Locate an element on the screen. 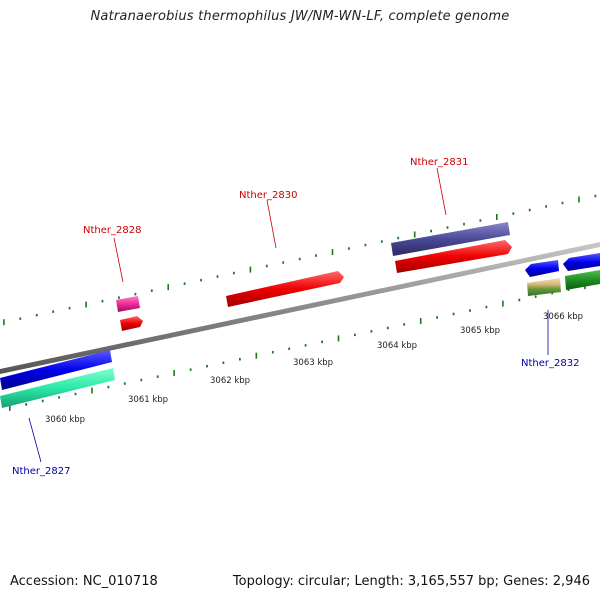 This screenshot has width=600, height=600. gene-label-nther-2832: Nther_2832 is located at coordinates (550, 363).